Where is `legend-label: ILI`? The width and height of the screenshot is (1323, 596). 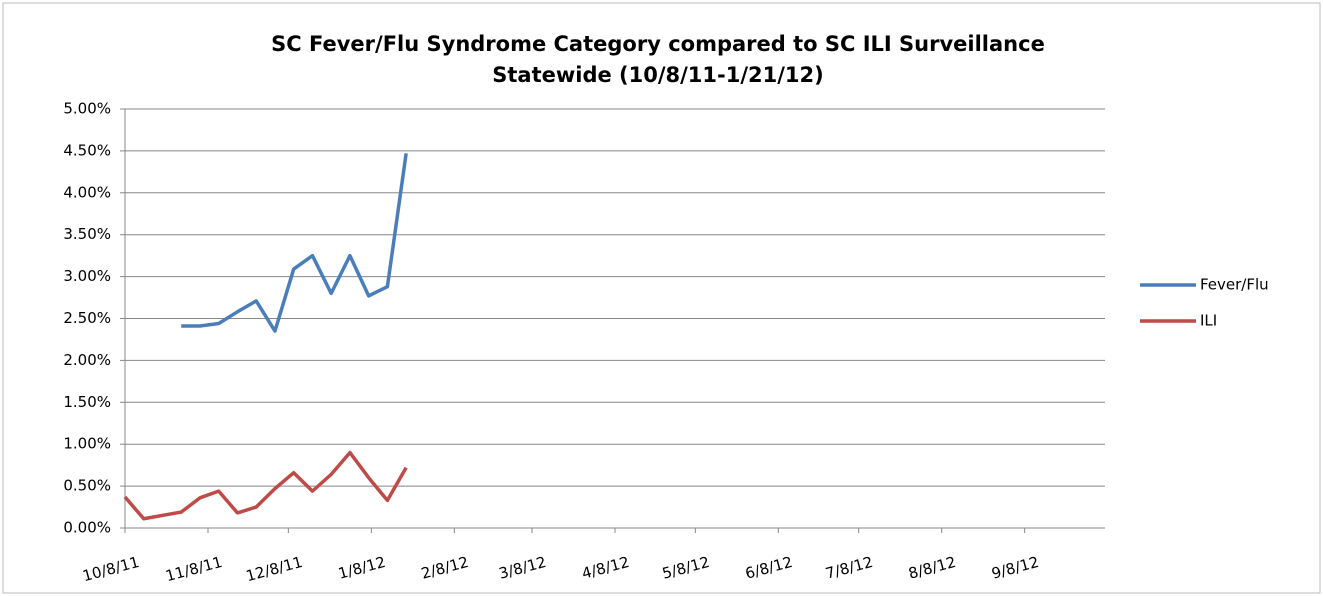
legend-label: ILI is located at coordinates (1208, 321).